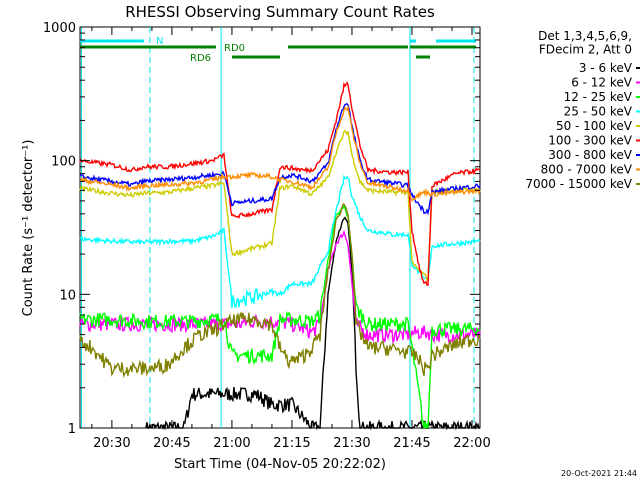 The width and height of the screenshot is (640, 480). I want to click on x-tick-label: 21:45, so click(411, 443).